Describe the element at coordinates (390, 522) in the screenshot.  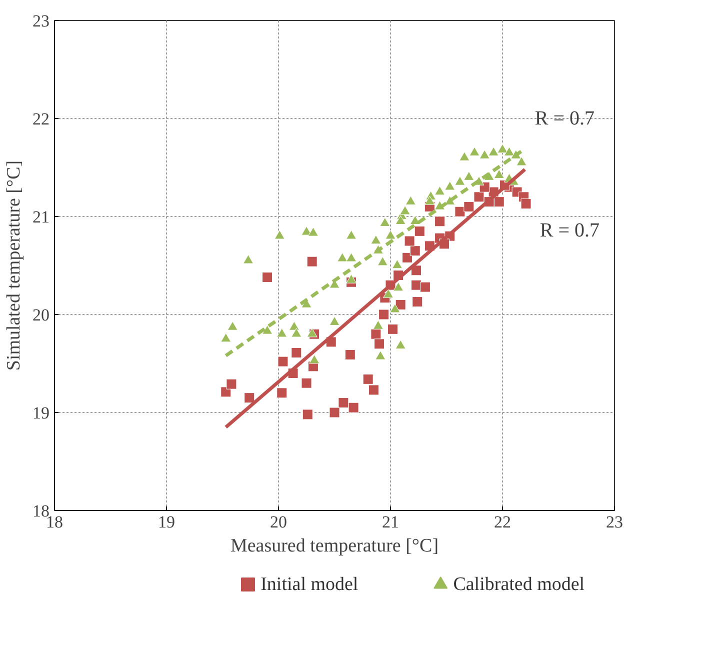
I see `x-tick-label: 21` at that location.